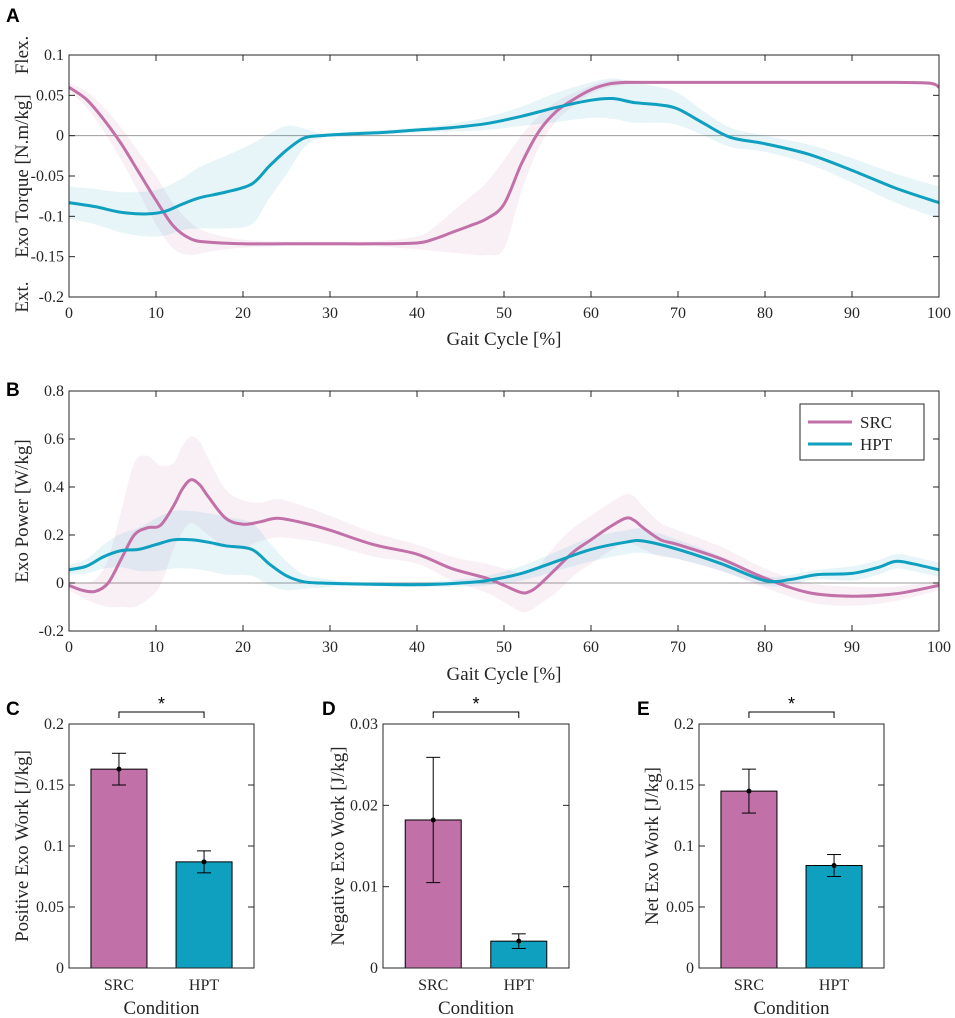 This screenshot has width=955, height=1018. Describe the element at coordinates (791, 704) in the screenshot. I see `E-significance-mark: *` at that location.